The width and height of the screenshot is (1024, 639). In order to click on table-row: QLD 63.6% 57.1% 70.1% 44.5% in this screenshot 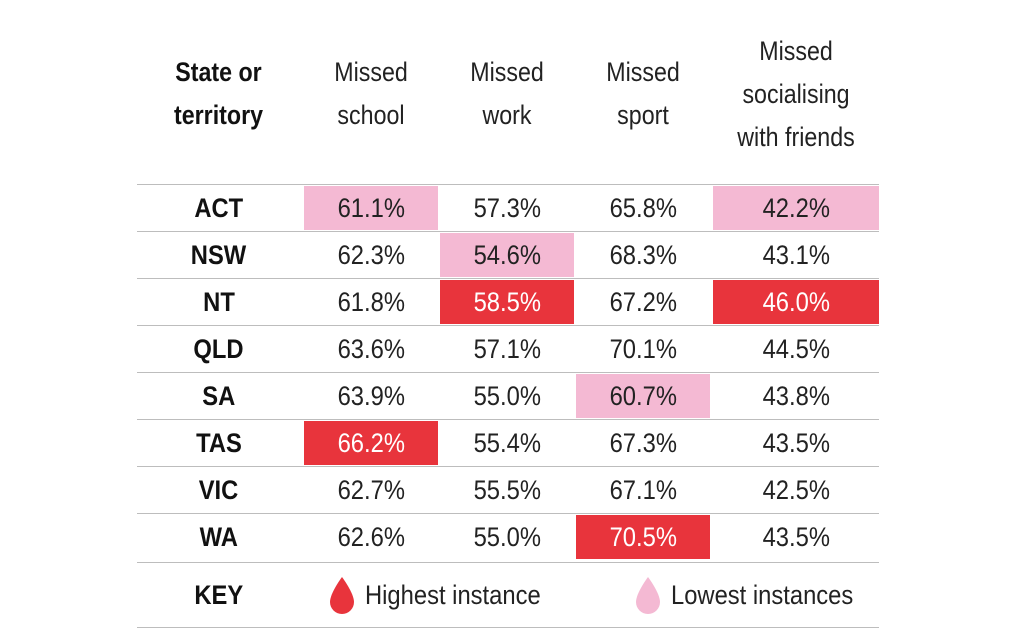, I will do `click(508, 348)`.